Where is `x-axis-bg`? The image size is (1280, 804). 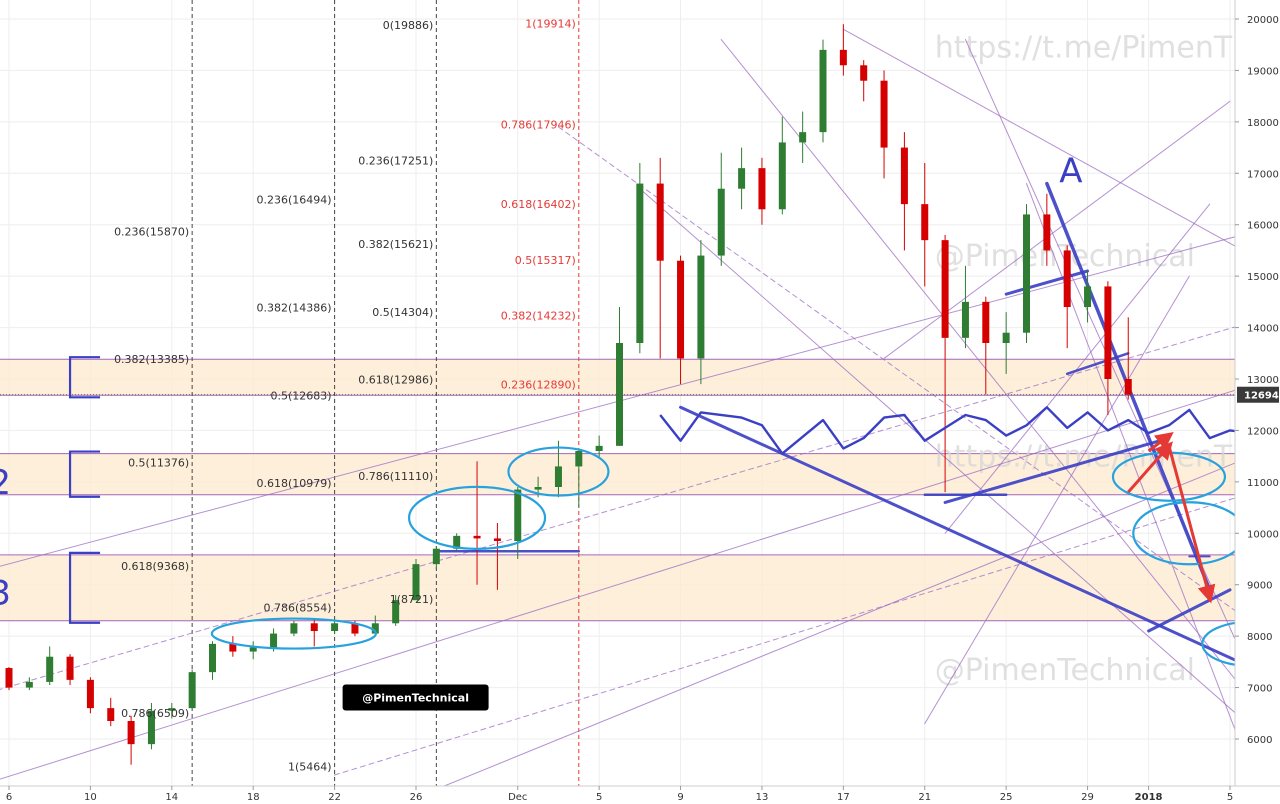
x-axis-bg is located at coordinates (640, 795).